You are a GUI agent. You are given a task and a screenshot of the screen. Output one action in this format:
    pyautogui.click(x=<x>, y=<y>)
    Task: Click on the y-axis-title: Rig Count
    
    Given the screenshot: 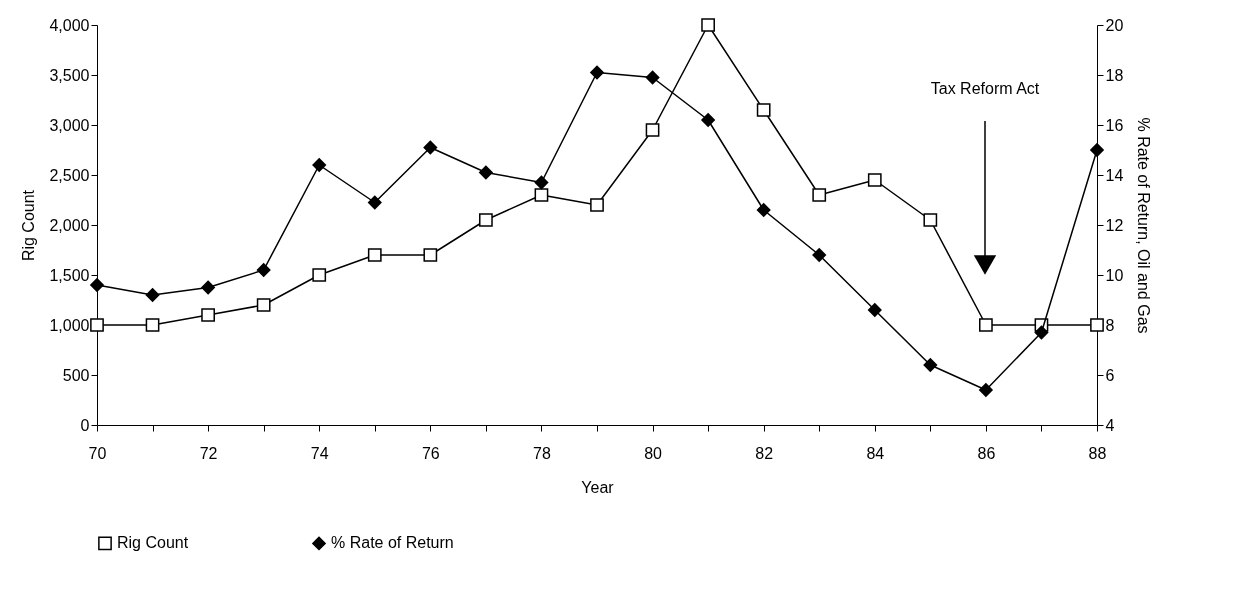 What is the action you would take?
    pyautogui.click(x=29, y=225)
    